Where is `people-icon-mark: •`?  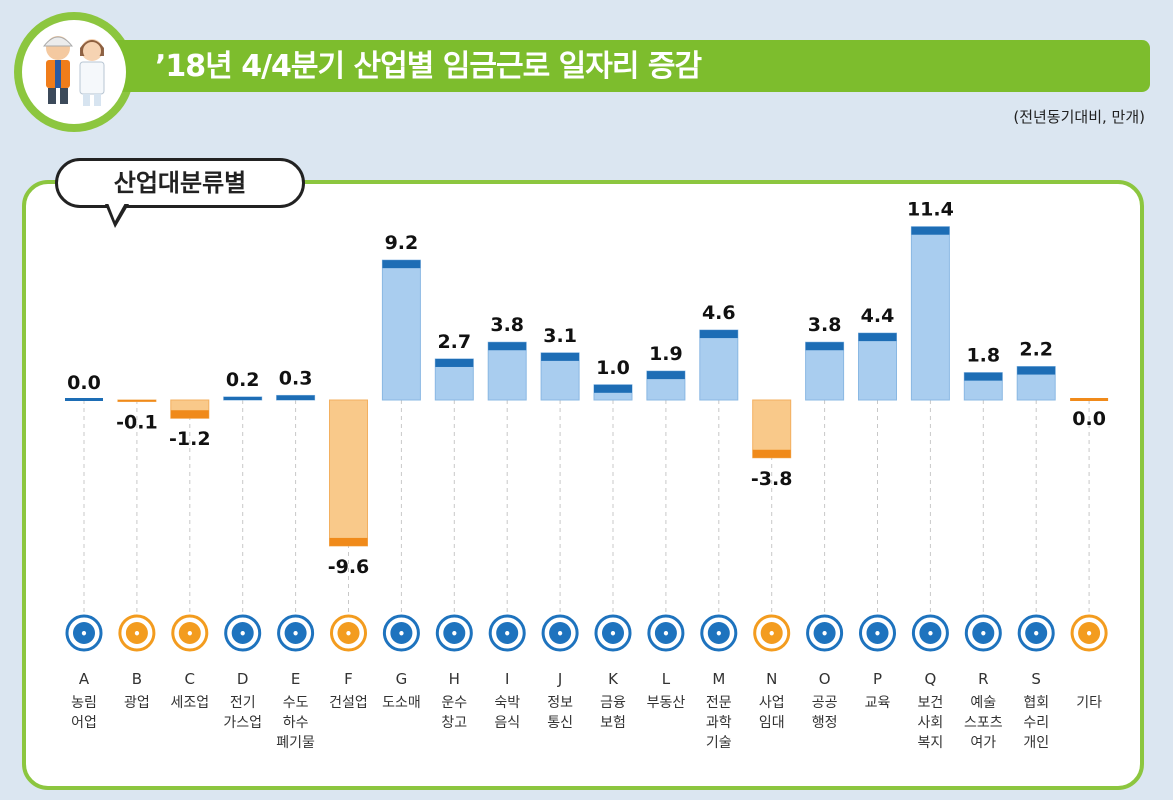 people-icon-mark: • is located at coordinates (772, 634).